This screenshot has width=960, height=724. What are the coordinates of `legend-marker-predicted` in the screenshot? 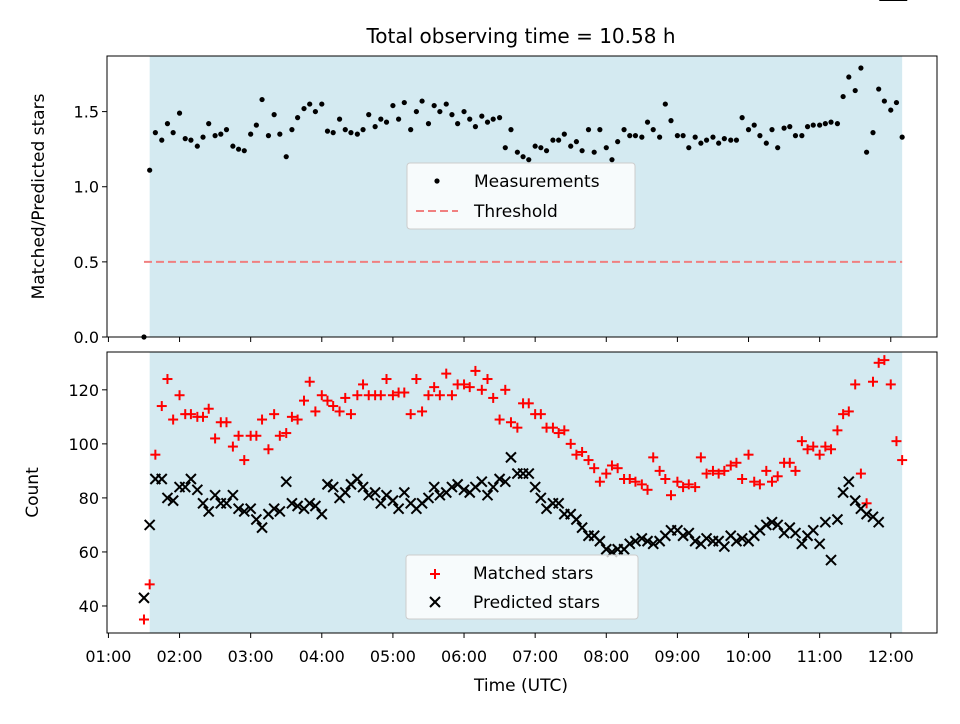 It's located at (435, 602).